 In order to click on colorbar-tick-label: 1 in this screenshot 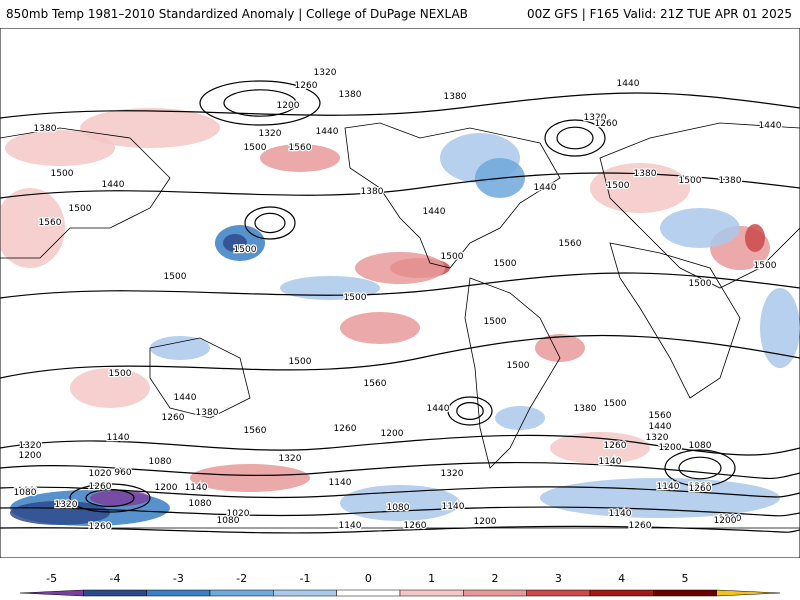, I will do `click(431, 578)`.